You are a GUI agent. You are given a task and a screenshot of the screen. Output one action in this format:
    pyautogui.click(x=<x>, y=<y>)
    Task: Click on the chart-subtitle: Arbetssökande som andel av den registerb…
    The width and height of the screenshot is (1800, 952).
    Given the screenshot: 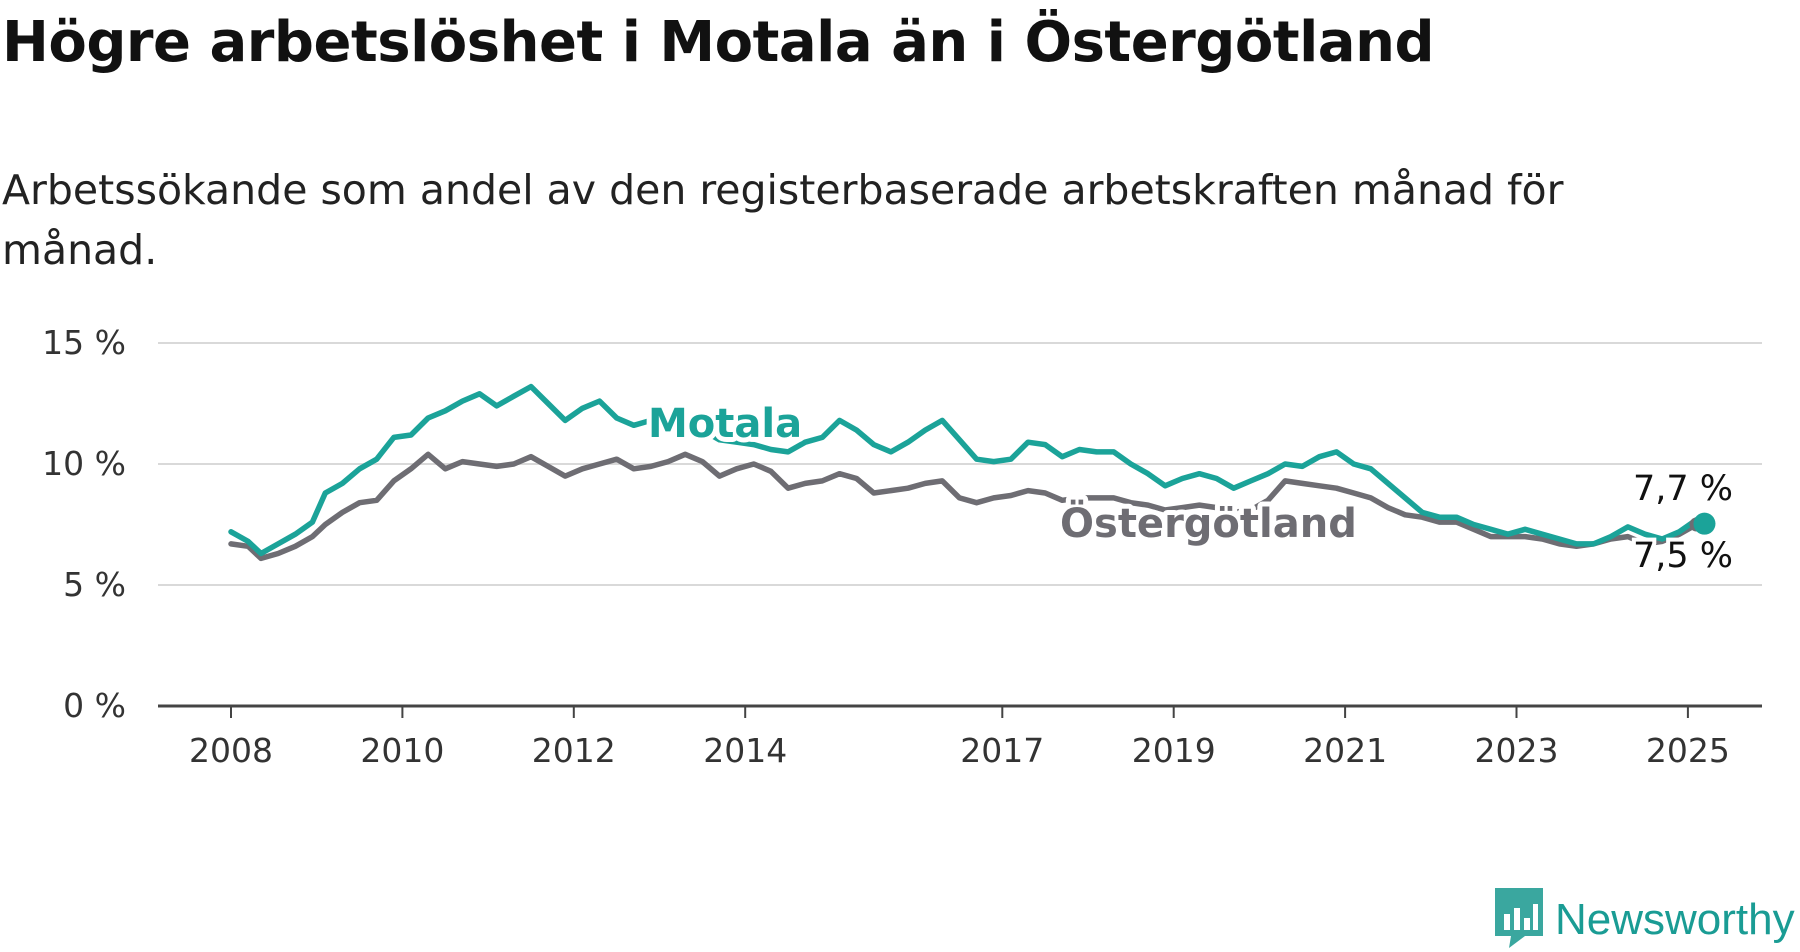 What is the action you would take?
    pyautogui.click(x=783, y=220)
    